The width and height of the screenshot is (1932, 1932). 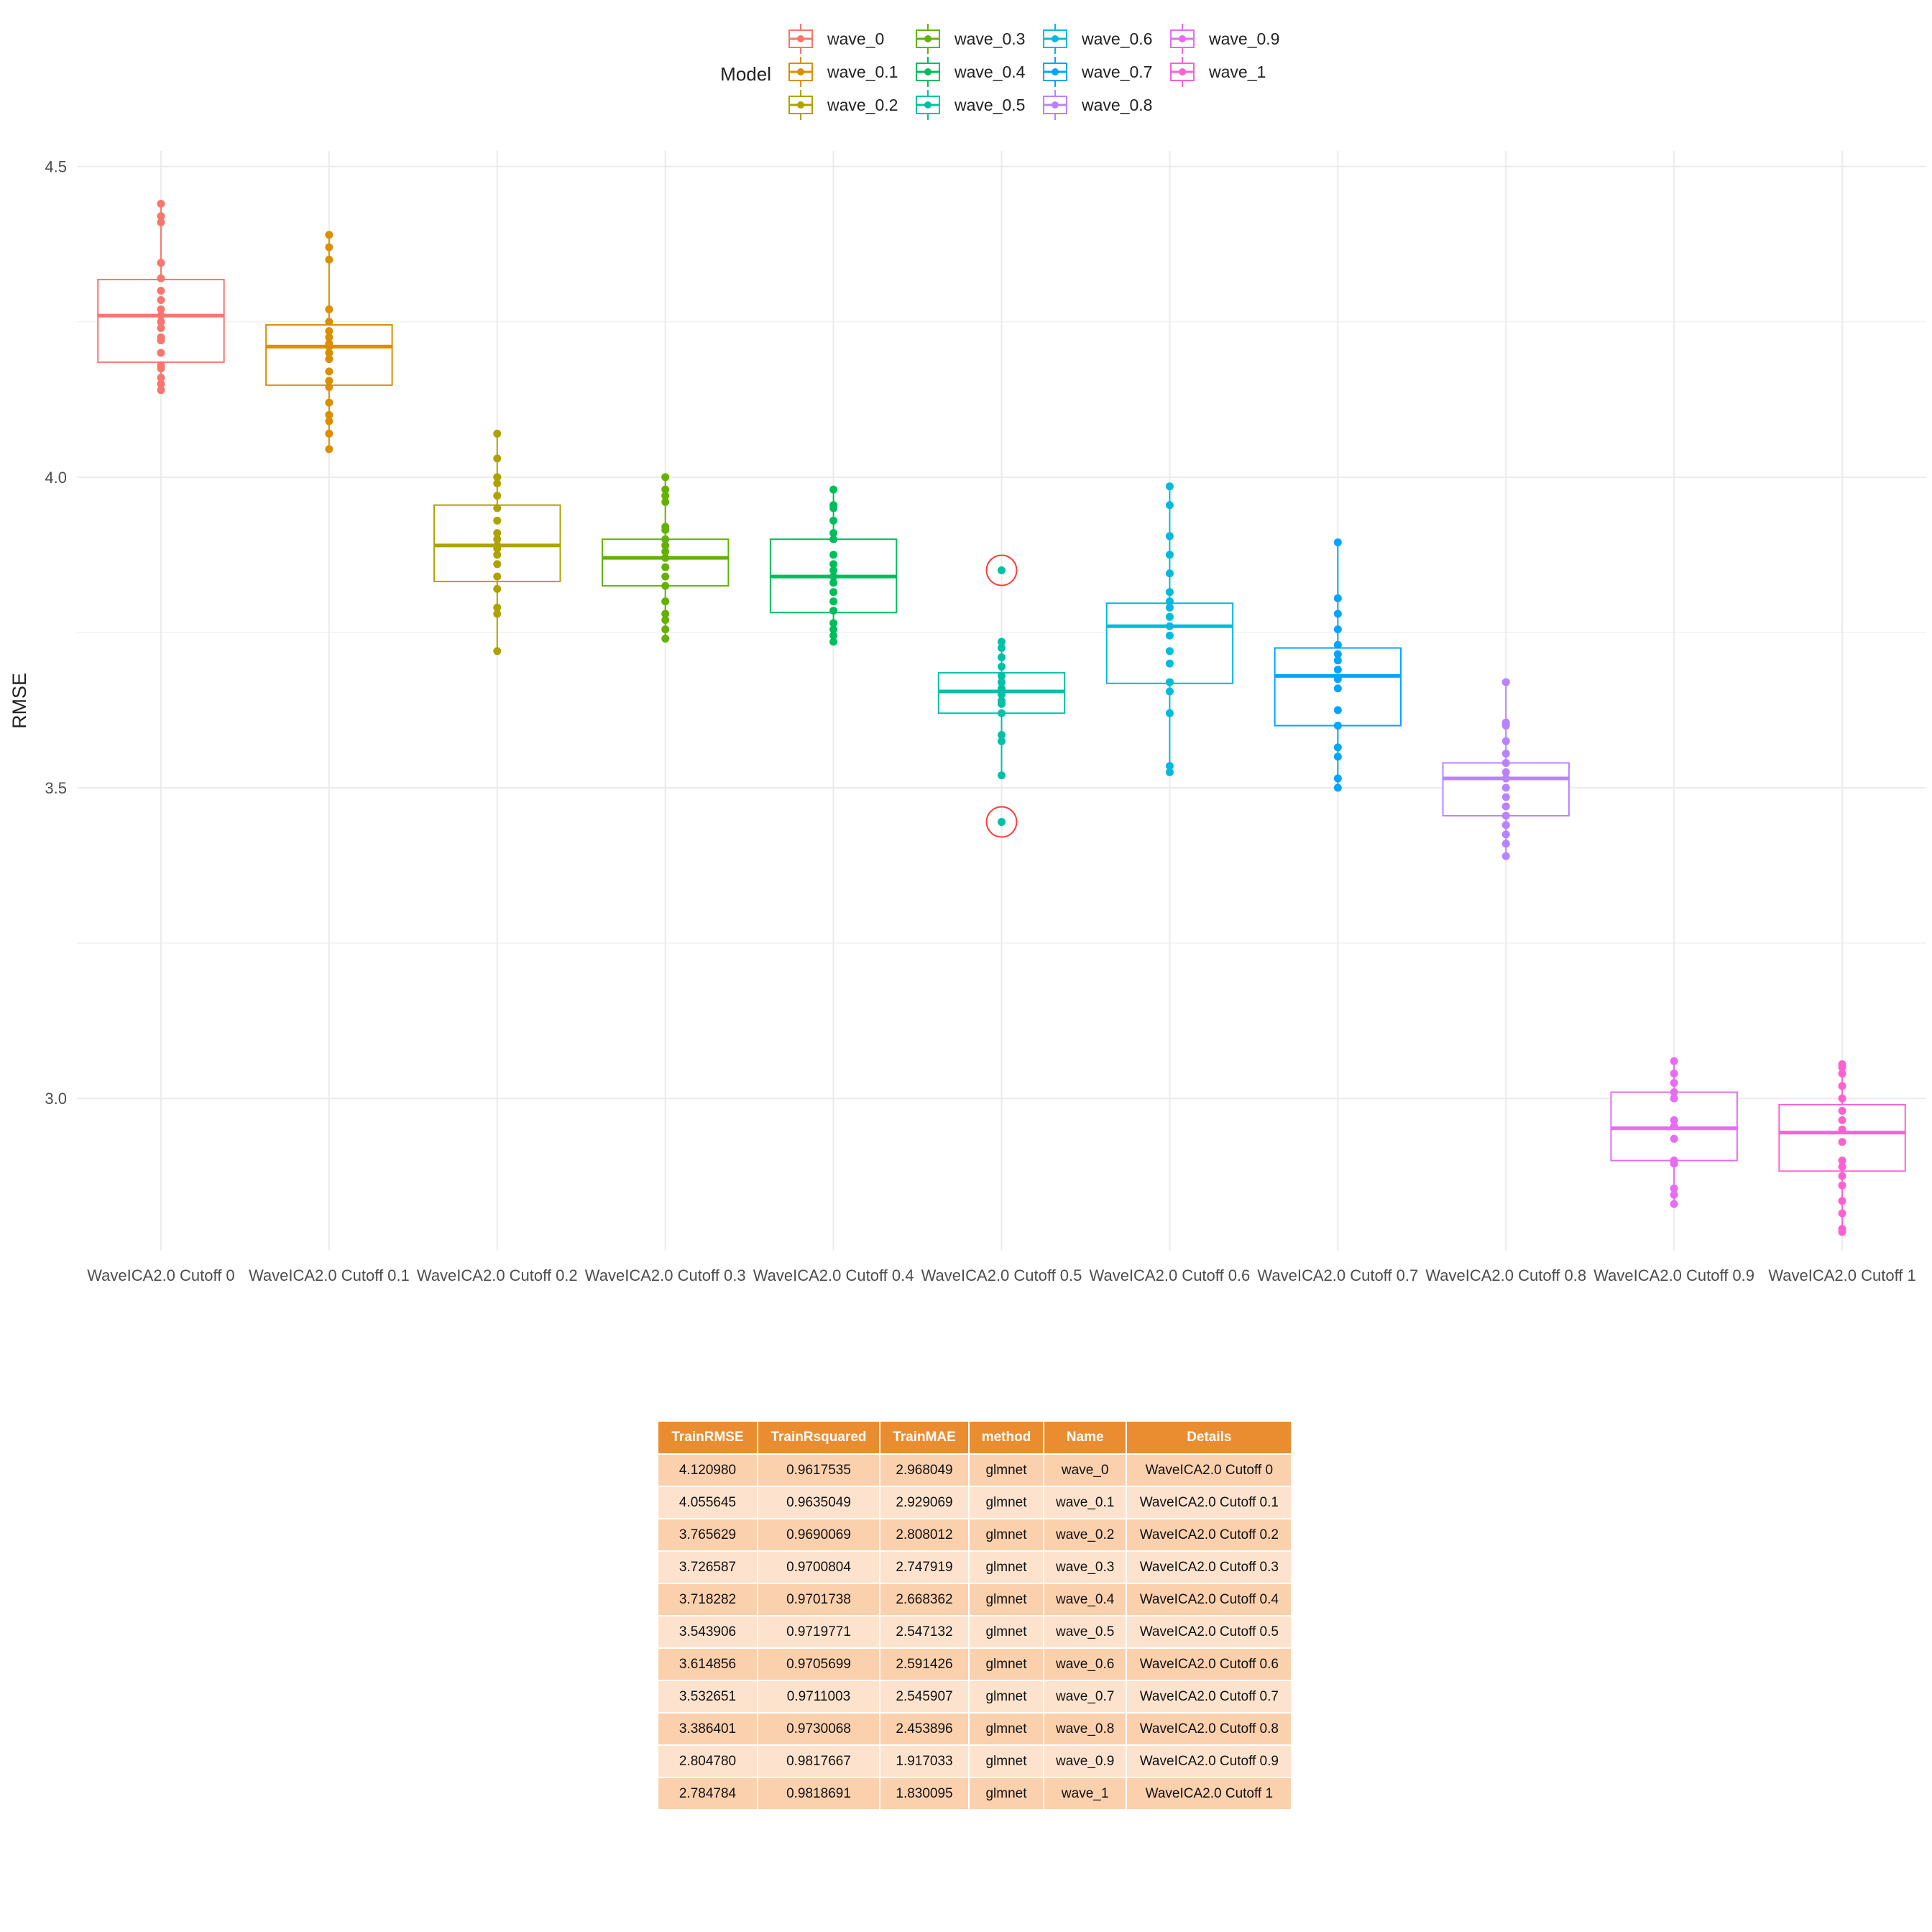 What do you see at coordinates (1006, 1437) in the screenshot?
I see `header-method: method` at bounding box center [1006, 1437].